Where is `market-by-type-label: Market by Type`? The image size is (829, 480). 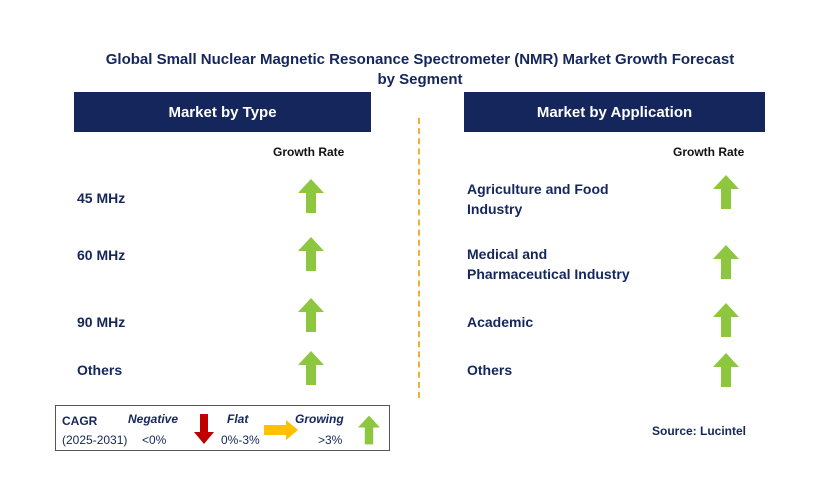 market-by-type-label: Market by Type is located at coordinates (222, 112).